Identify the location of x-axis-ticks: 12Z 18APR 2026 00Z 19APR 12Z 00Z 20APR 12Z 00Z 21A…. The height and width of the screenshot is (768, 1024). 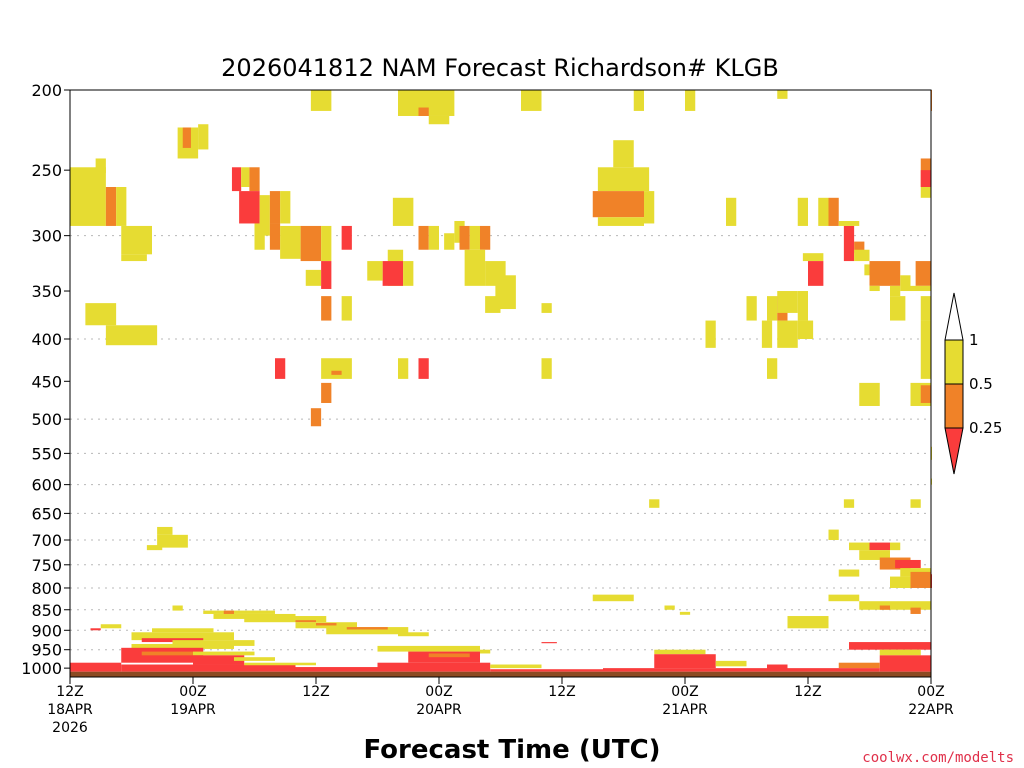
(500, 706).